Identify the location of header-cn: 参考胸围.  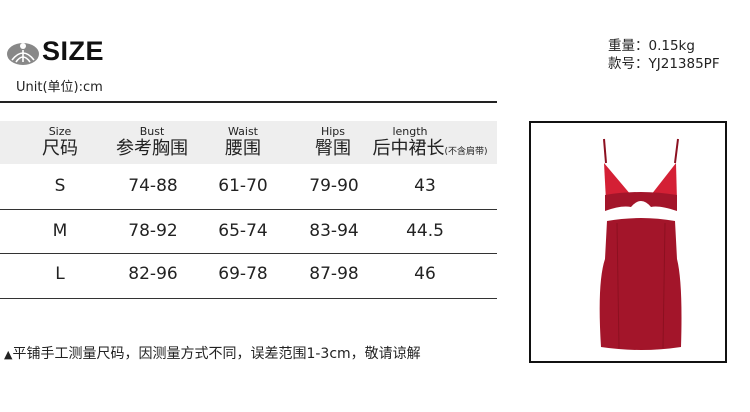
(152, 148).